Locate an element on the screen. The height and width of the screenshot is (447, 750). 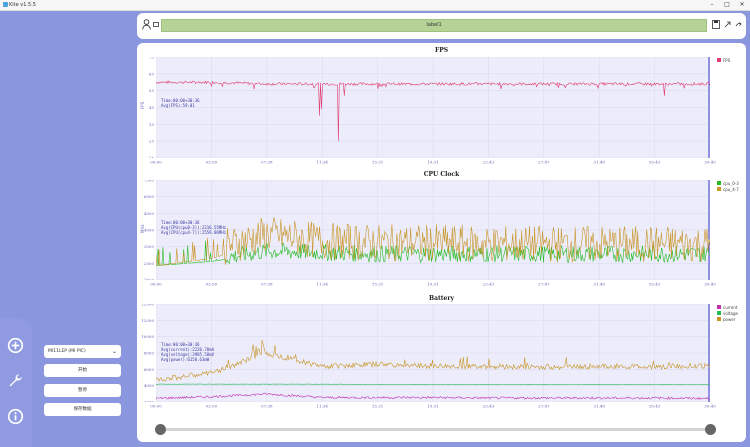
y-tick-label: 1500 is located at coordinates (149, 279).